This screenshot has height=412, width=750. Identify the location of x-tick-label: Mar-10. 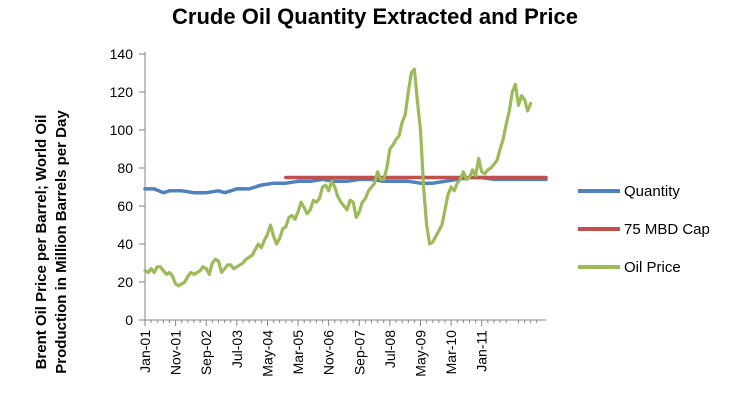
(451, 352).